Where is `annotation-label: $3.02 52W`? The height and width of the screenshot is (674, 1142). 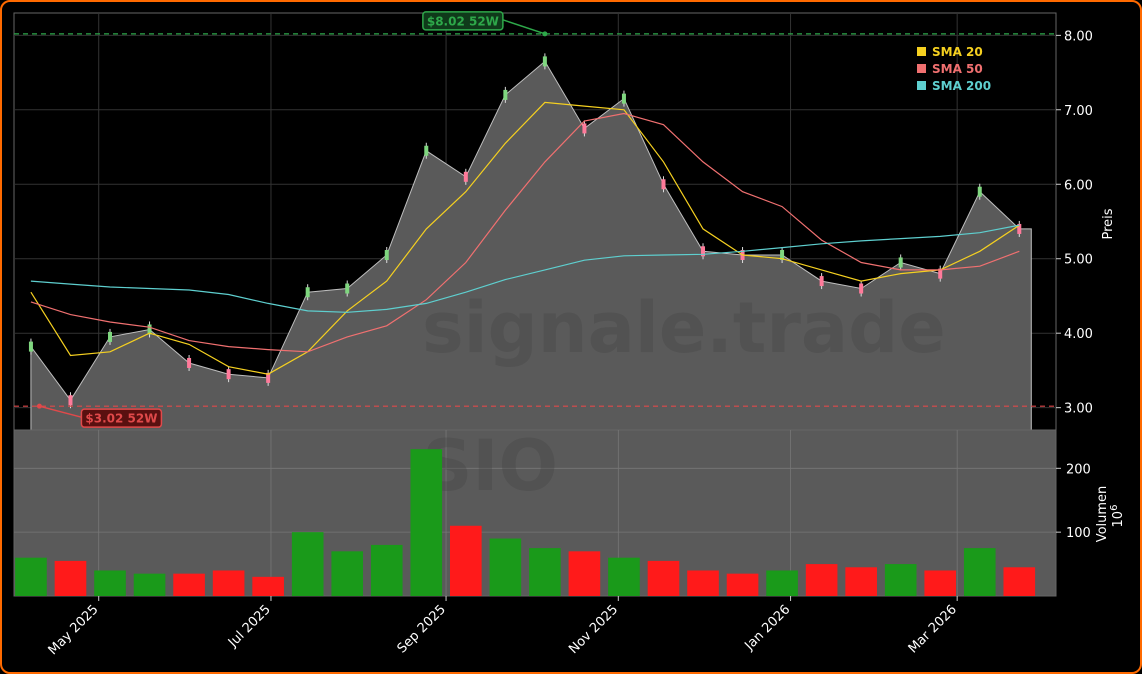 annotation-label: $3.02 52W is located at coordinates (121, 419).